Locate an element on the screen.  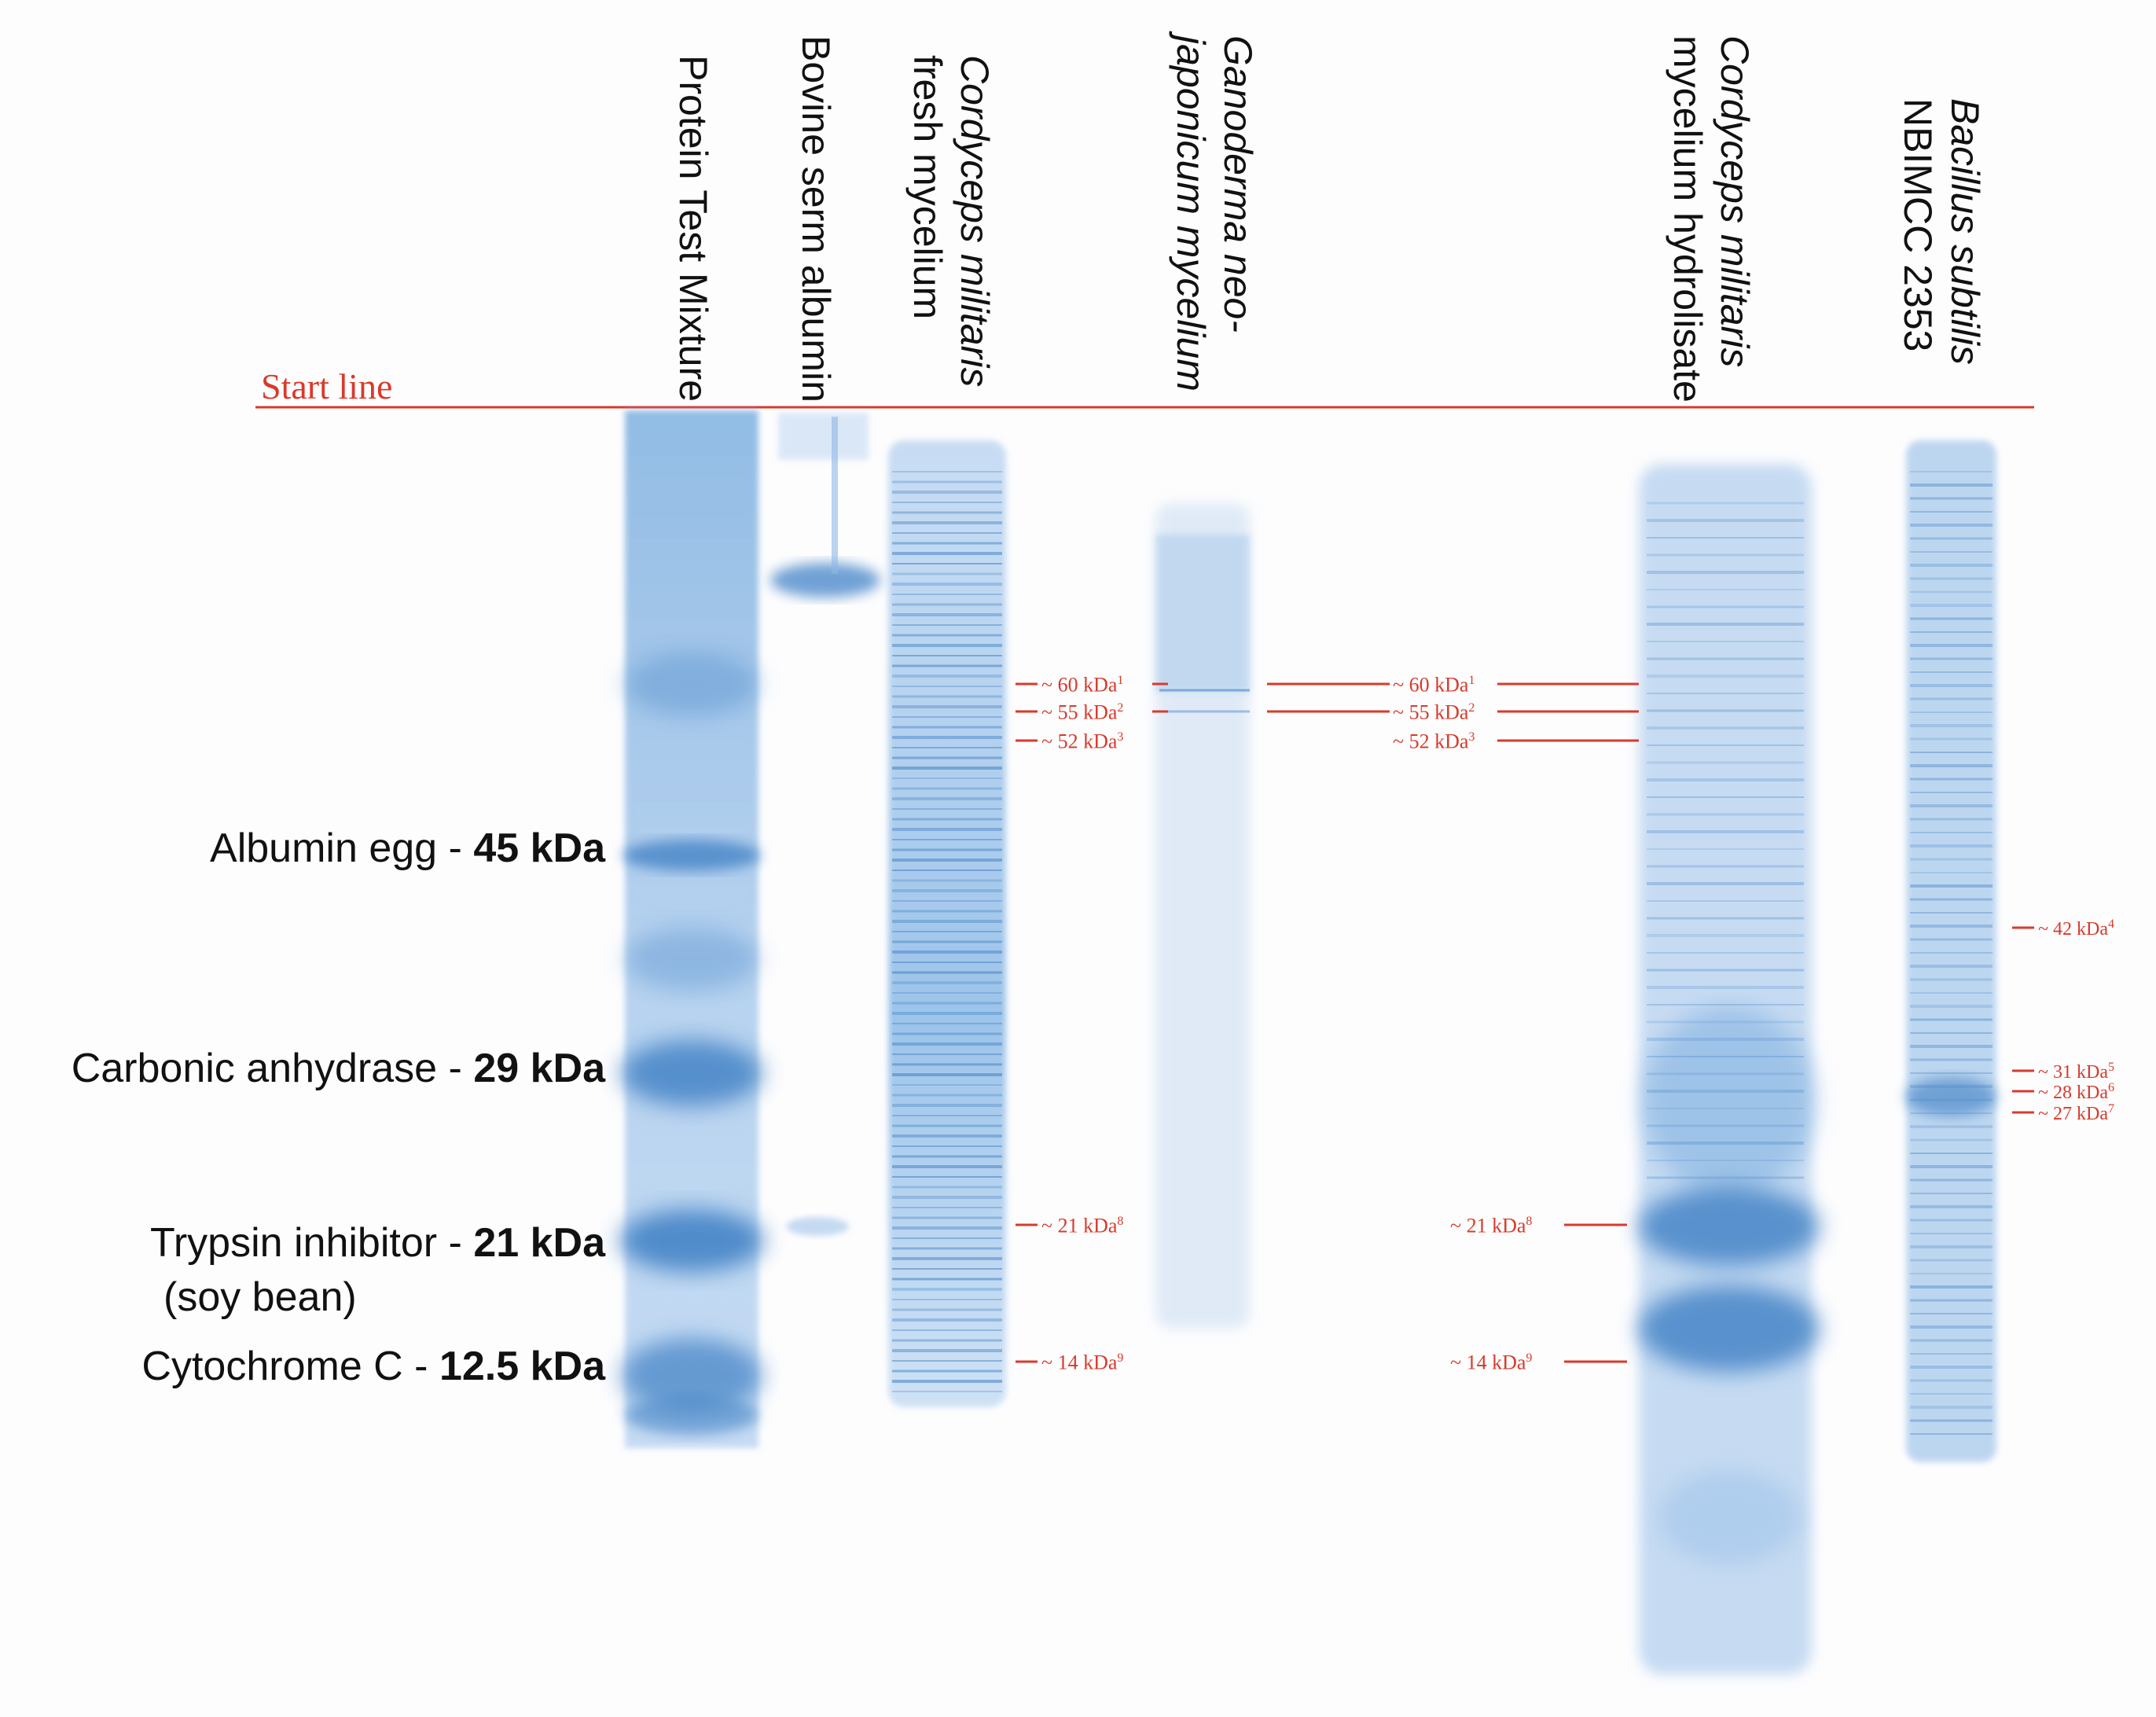
marker-name: Cytochrome C - is located at coordinates (290, 1366).